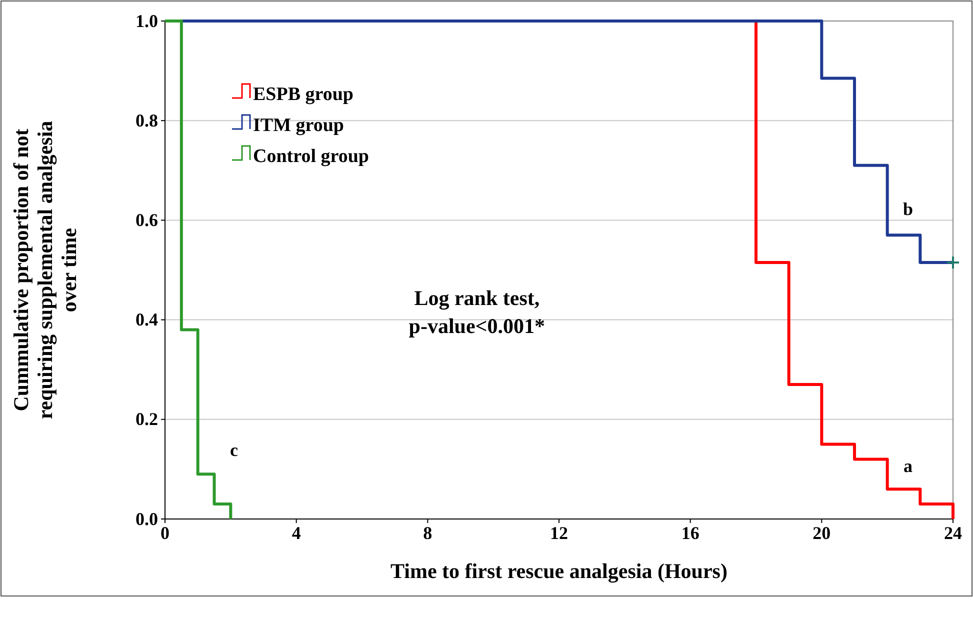 The width and height of the screenshot is (973, 621). What do you see at coordinates (147, 220) in the screenshot?
I see `y-tick-label: 0.6` at bounding box center [147, 220].